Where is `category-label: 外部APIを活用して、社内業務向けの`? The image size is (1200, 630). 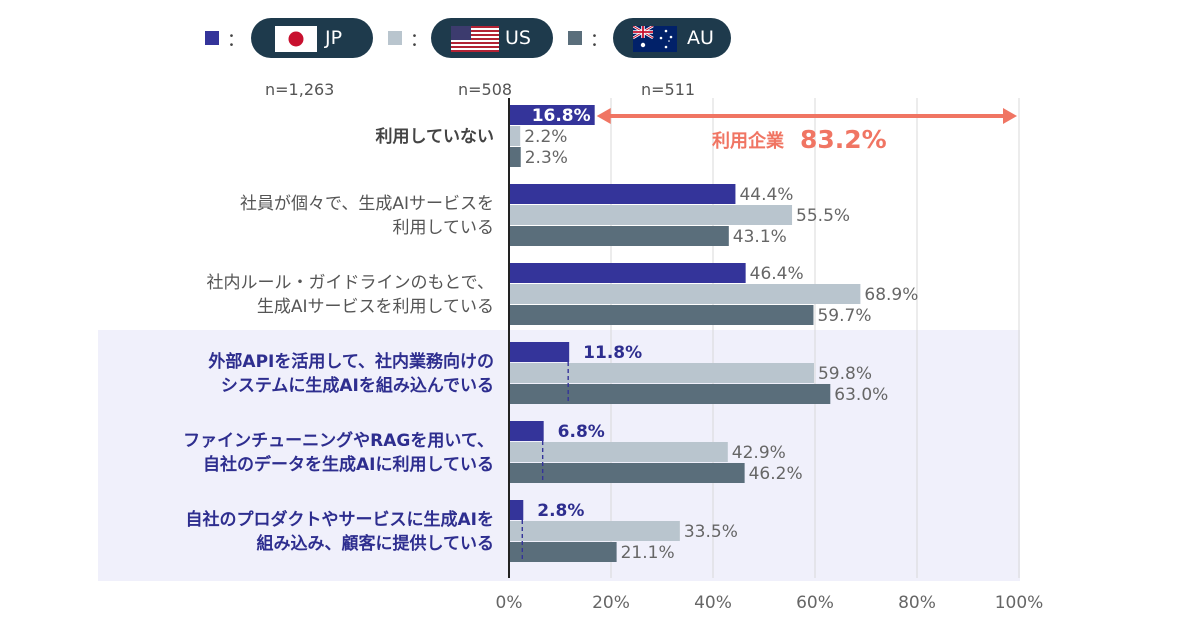 category-label: 外部APIを活用して、社内業務向けの is located at coordinates (351, 361).